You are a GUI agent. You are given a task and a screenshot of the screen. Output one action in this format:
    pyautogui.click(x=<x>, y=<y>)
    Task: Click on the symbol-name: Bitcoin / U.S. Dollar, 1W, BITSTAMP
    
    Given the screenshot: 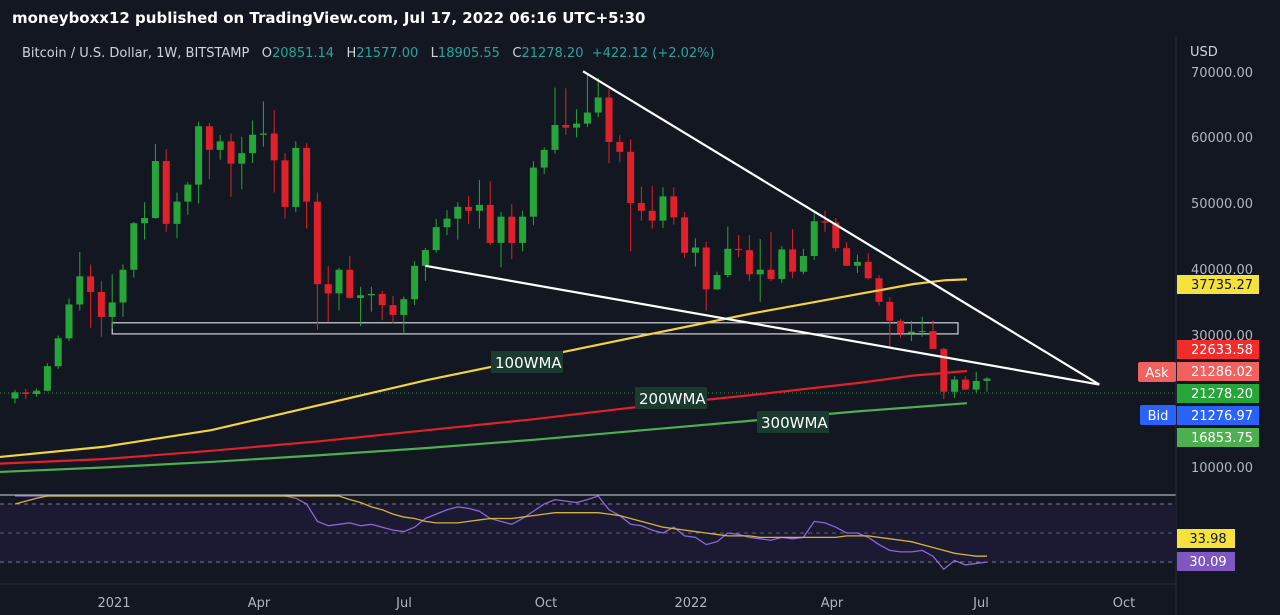 What is the action you would take?
    pyautogui.click(x=136, y=53)
    